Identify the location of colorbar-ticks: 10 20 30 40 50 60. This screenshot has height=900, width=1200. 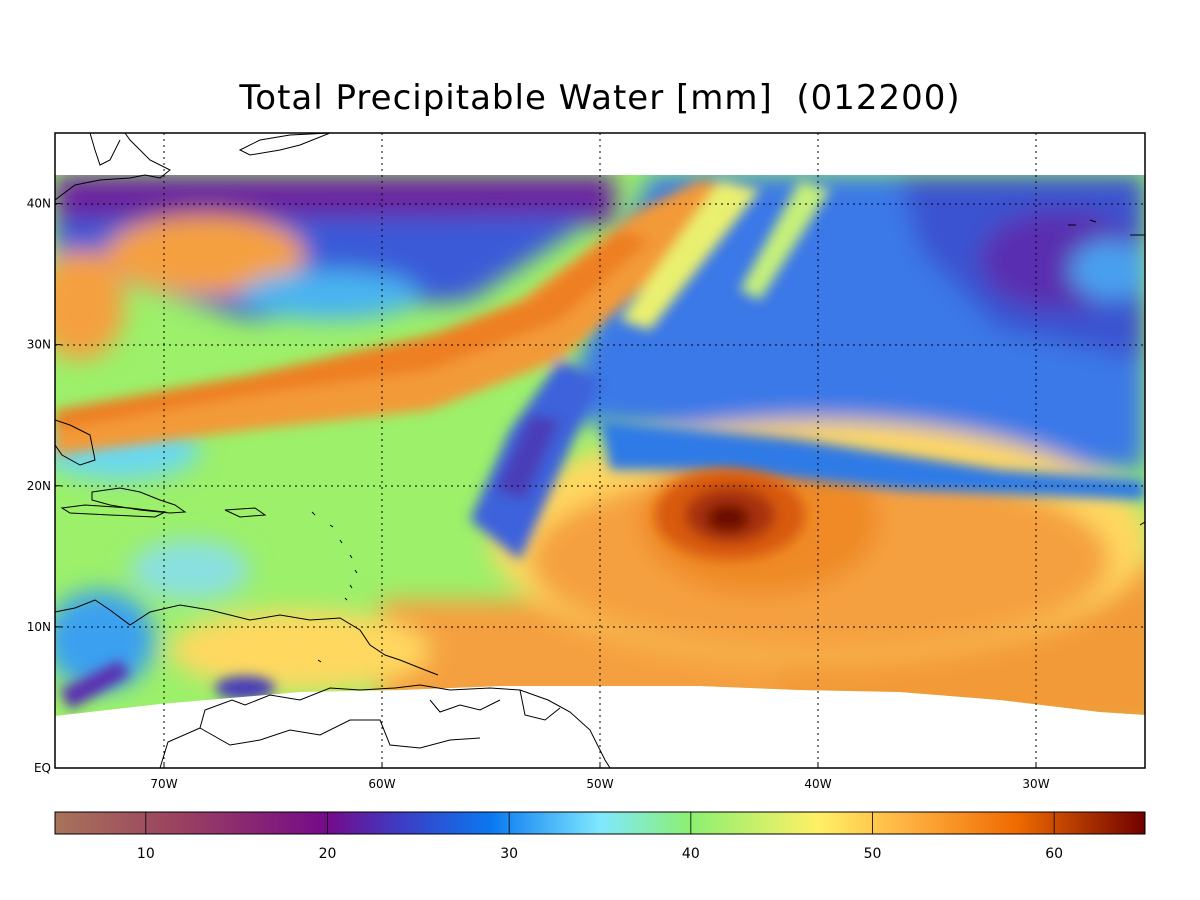
(600, 837).